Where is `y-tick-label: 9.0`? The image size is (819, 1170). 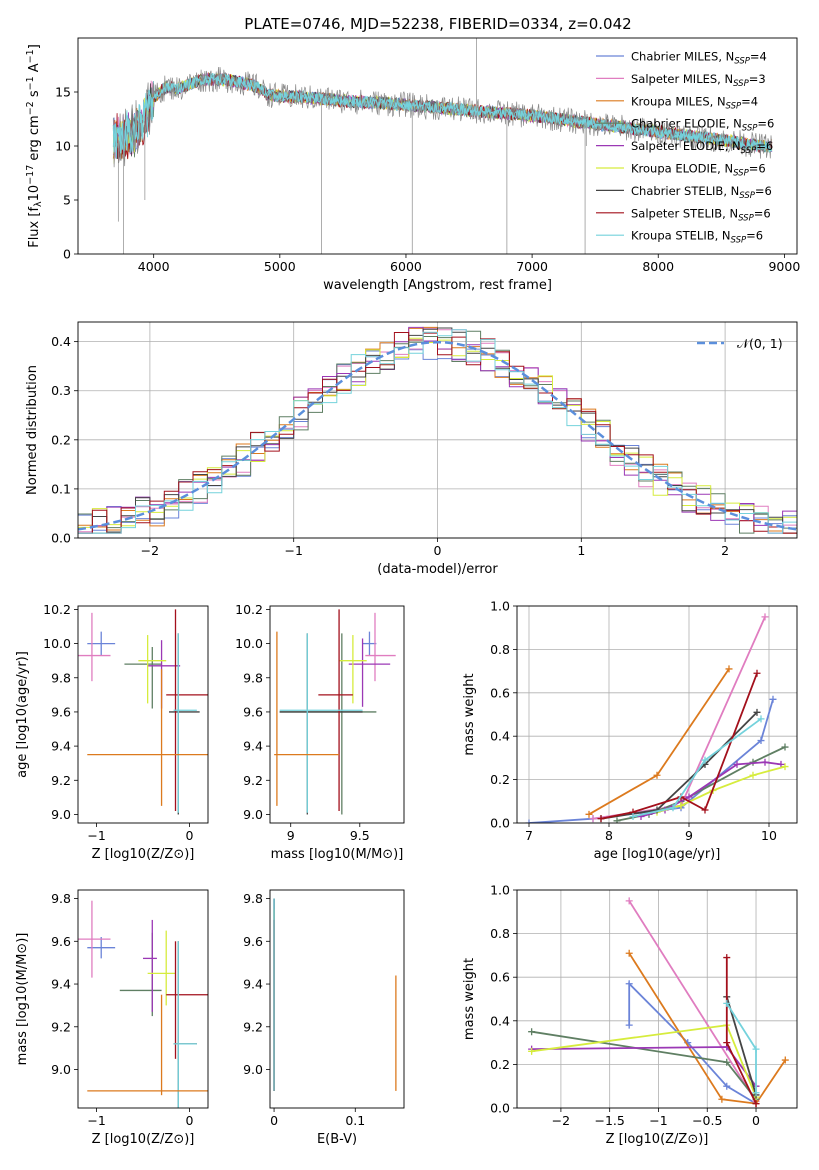 y-tick-label: 9.0 is located at coordinates (253, 814).